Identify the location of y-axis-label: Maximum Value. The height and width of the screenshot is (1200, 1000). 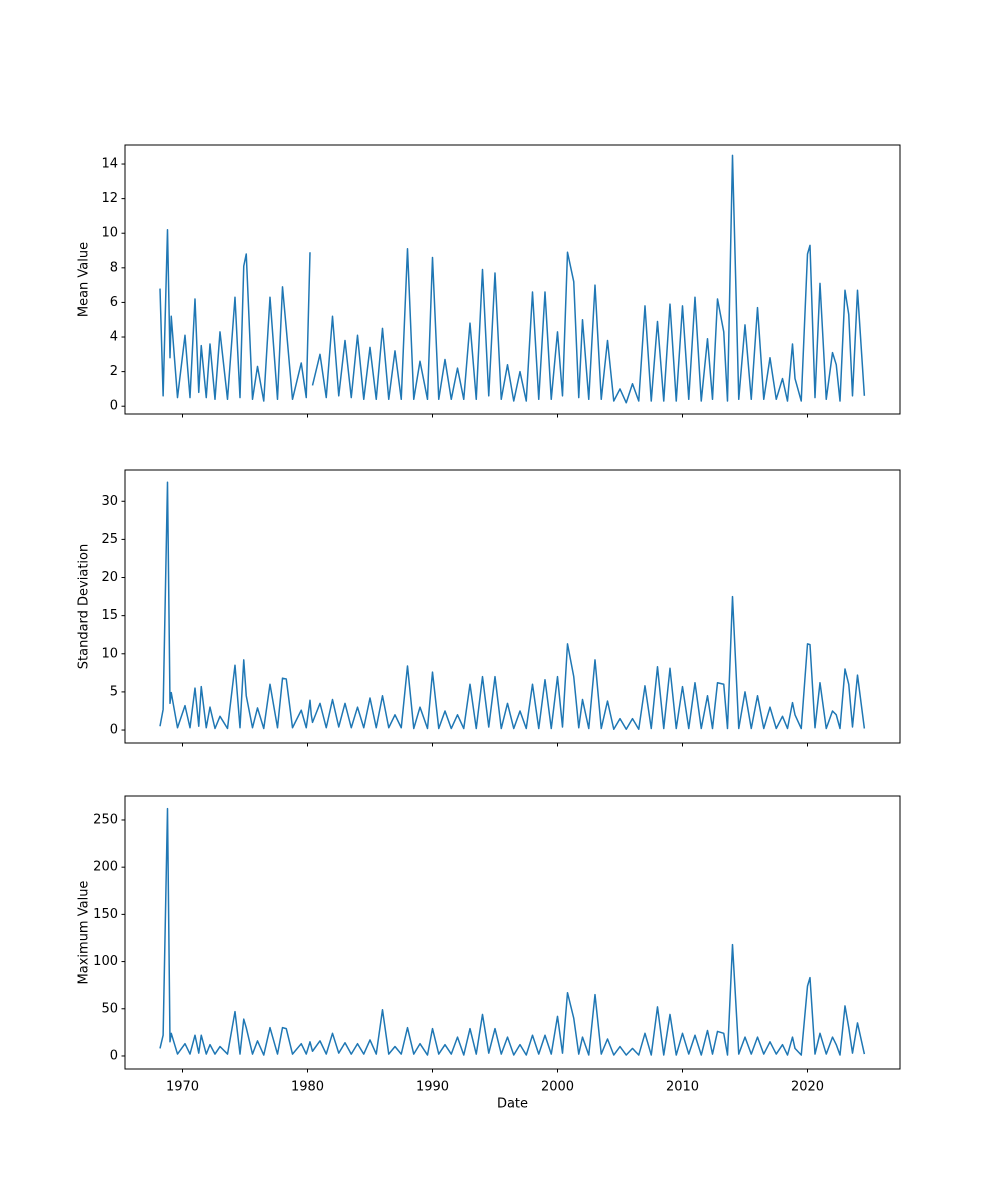
(84, 933).